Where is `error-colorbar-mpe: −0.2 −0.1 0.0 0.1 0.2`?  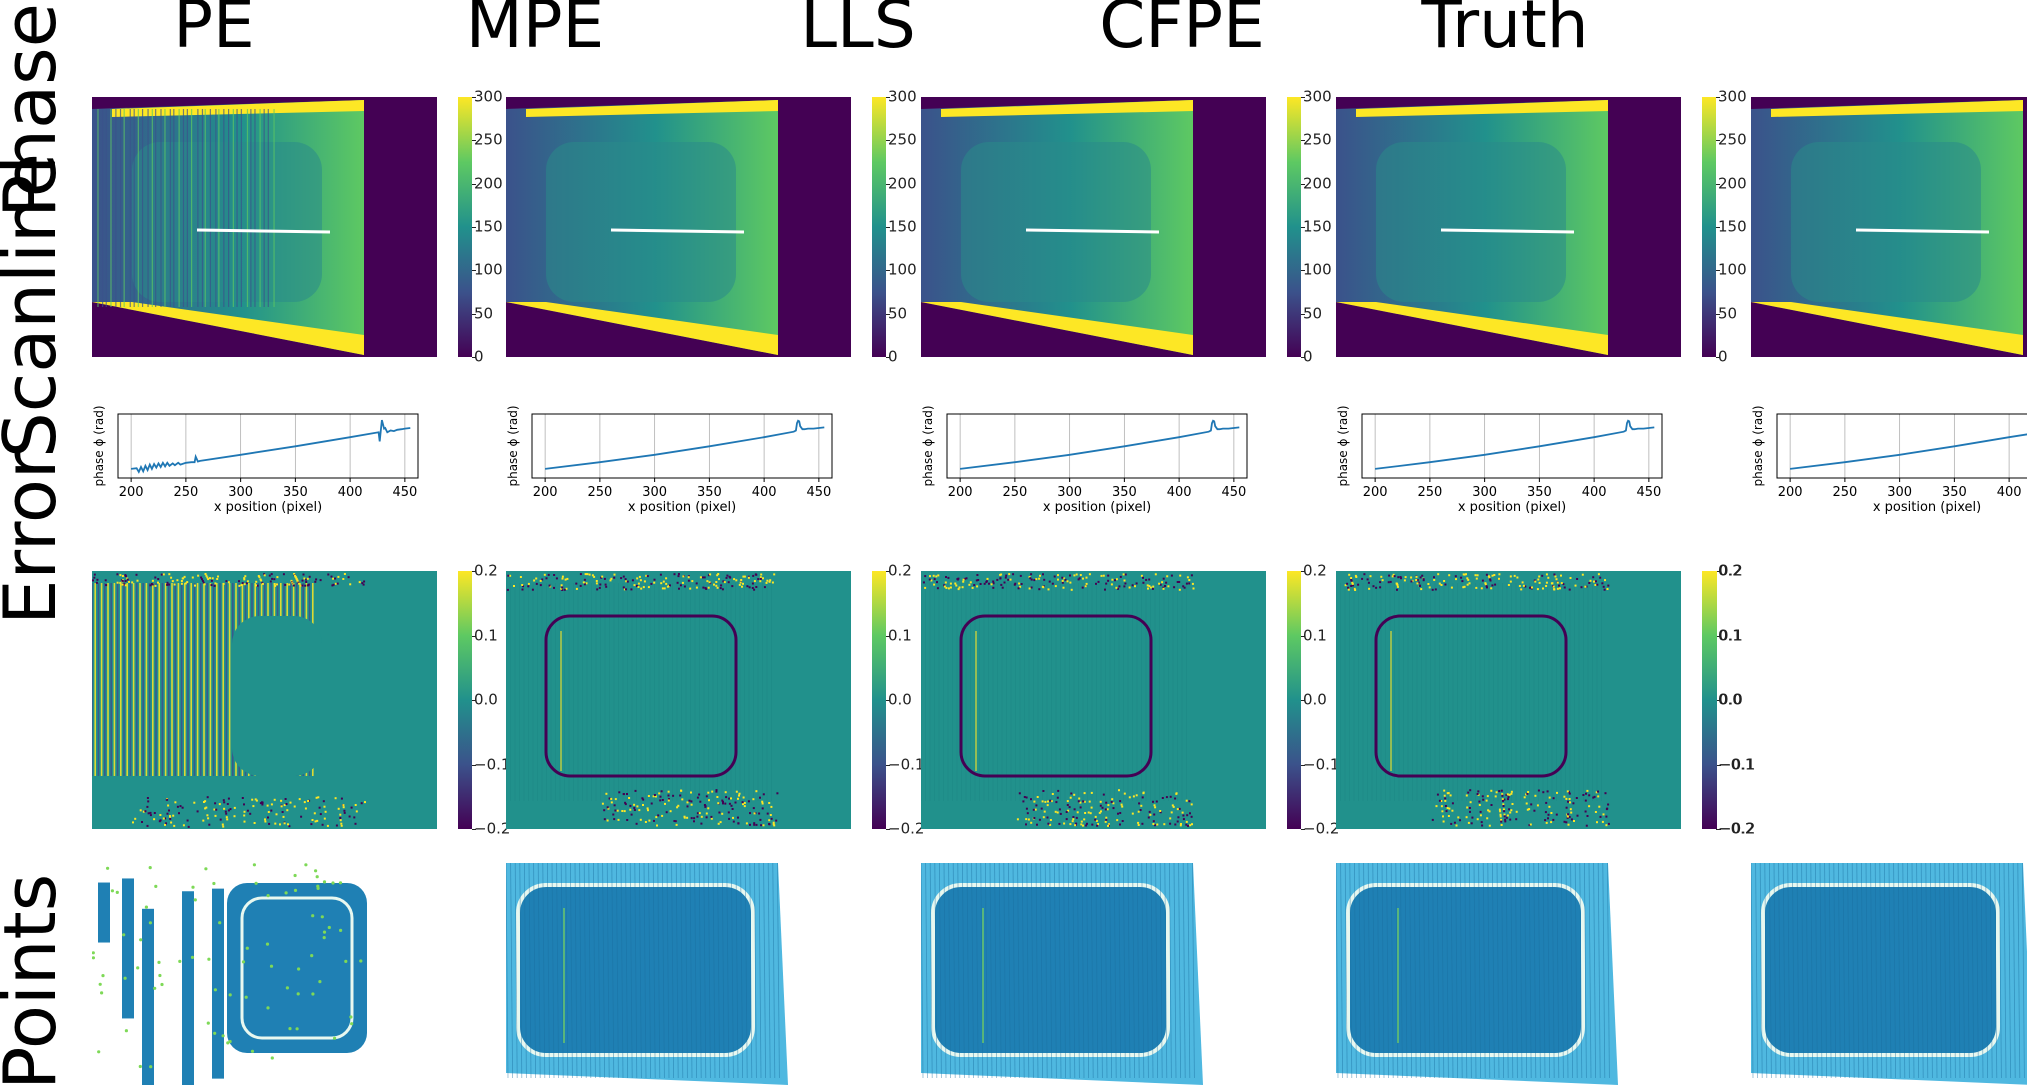
error-colorbar-mpe: −0.2 −0.1 0.0 0.1 0.2 is located at coordinates (898, 699).